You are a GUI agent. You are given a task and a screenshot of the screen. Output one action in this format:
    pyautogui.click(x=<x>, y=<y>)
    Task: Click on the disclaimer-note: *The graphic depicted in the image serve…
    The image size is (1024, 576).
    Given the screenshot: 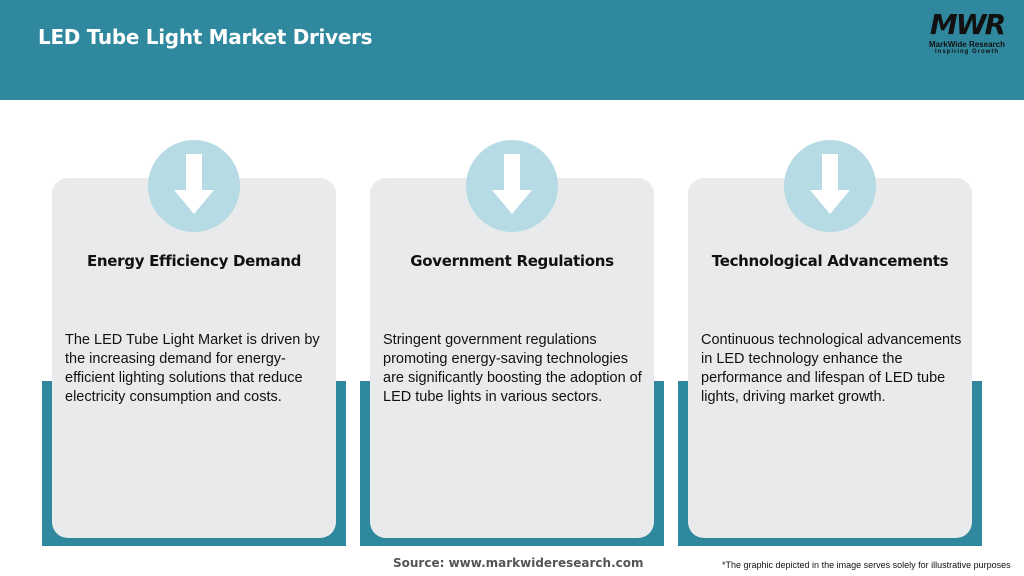 What is the action you would take?
    pyautogui.click(x=866, y=565)
    